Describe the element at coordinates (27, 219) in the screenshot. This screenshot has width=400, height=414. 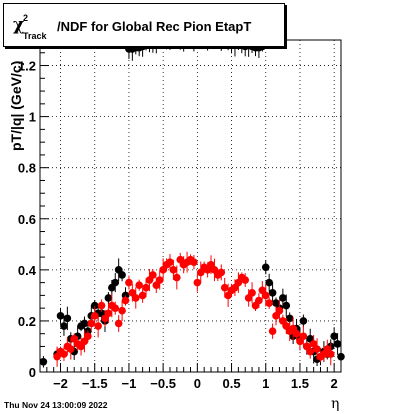
I see `y-tick-label: 0.6` at that location.